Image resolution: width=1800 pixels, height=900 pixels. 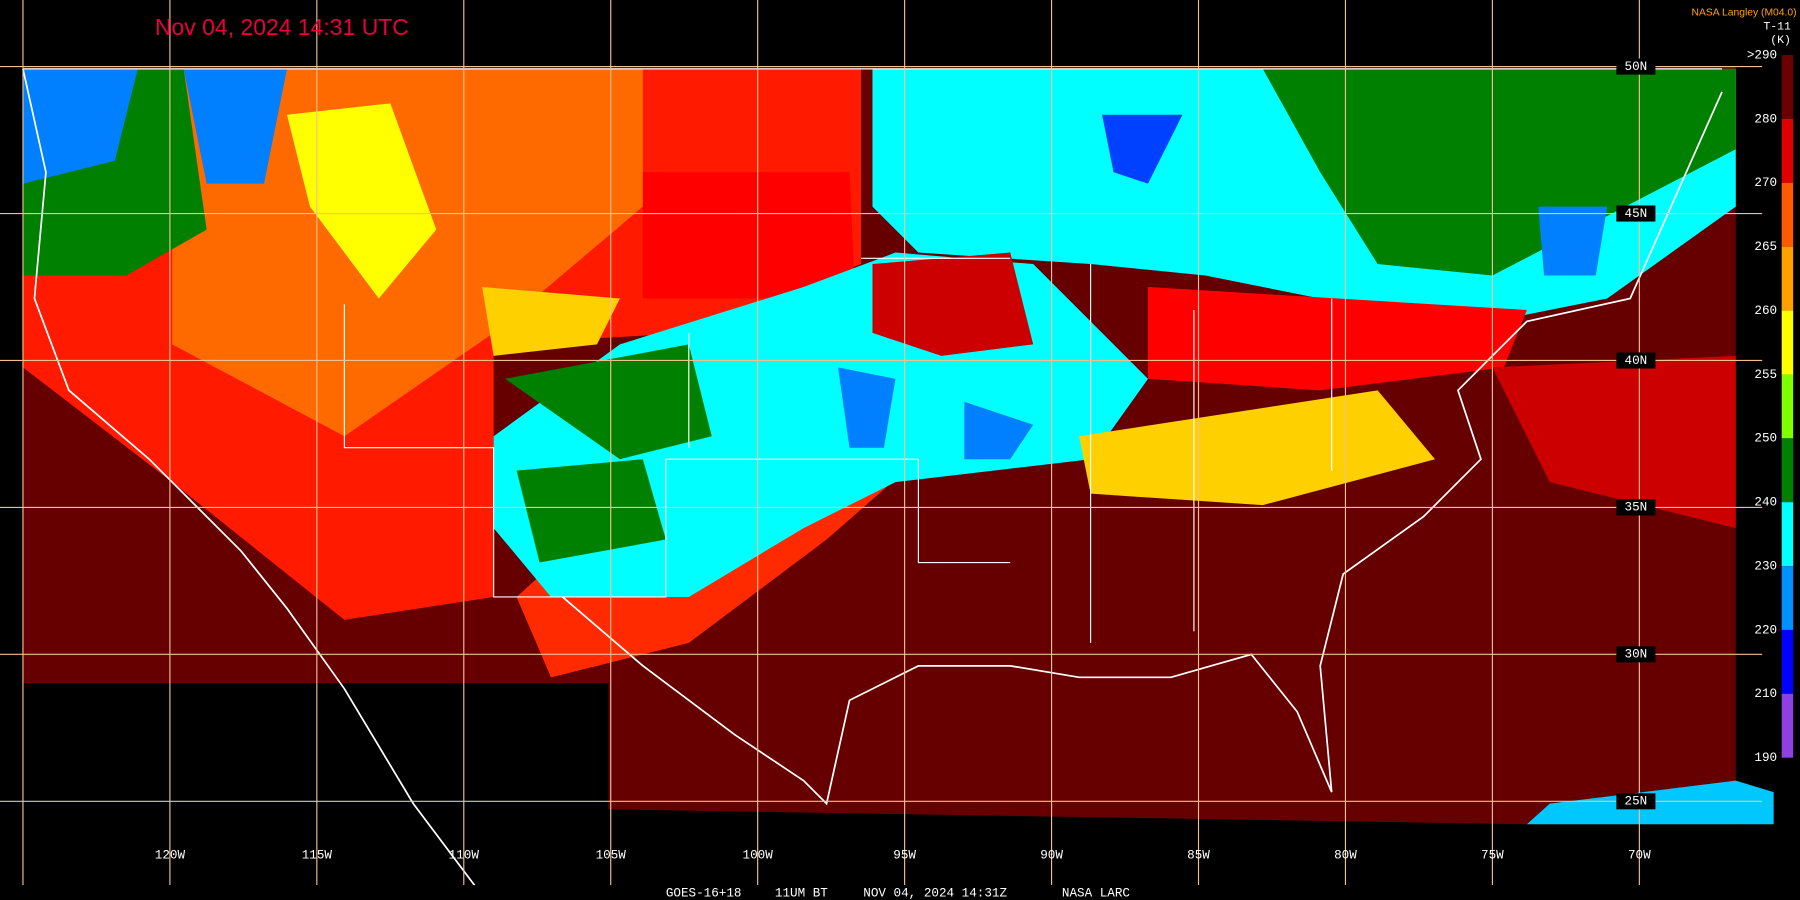 What do you see at coordinates (1765, 182) in the screenshot?
I see `colorbar-label: 270` at bounding box center [1765, 182].